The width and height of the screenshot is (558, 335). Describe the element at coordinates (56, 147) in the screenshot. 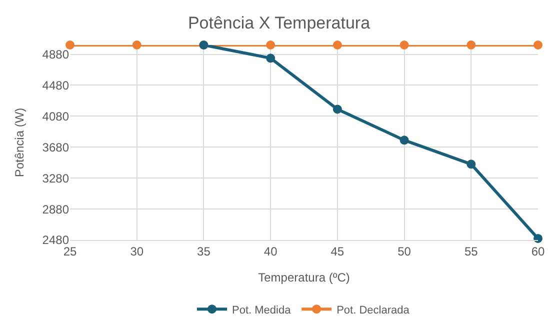

I see `y-tick-label: 3680` at that location.